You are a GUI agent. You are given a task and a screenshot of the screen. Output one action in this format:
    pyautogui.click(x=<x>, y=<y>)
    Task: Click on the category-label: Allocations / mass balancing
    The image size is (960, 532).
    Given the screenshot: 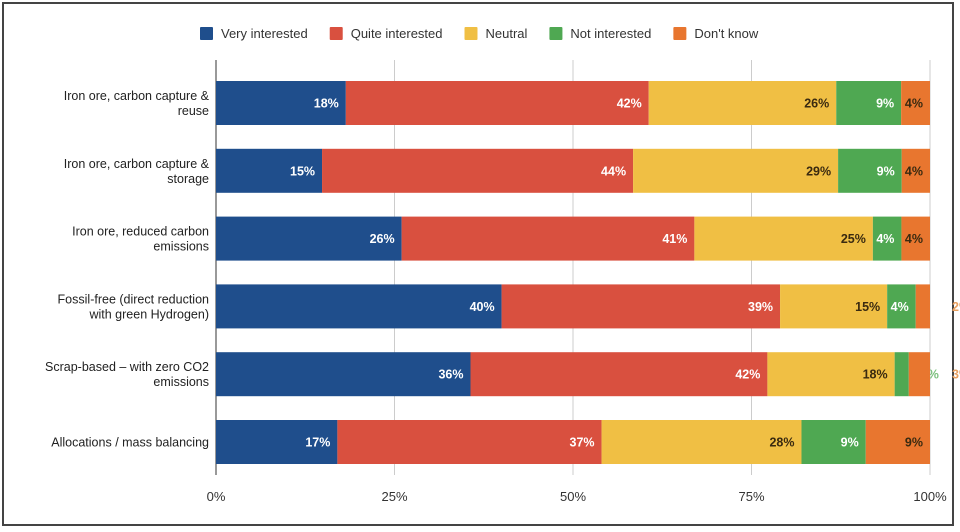 What is the action you would take?
    pyautogui.click(x=130, y=443)
    